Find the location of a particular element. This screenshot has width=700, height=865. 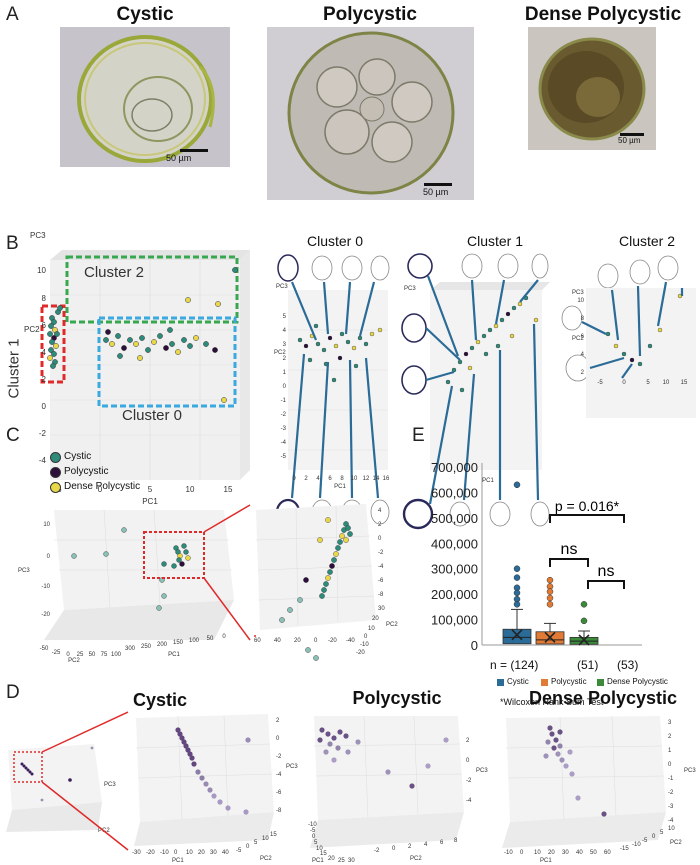

dd-pc1-tick: -10 is located at coordinates (508, 853).